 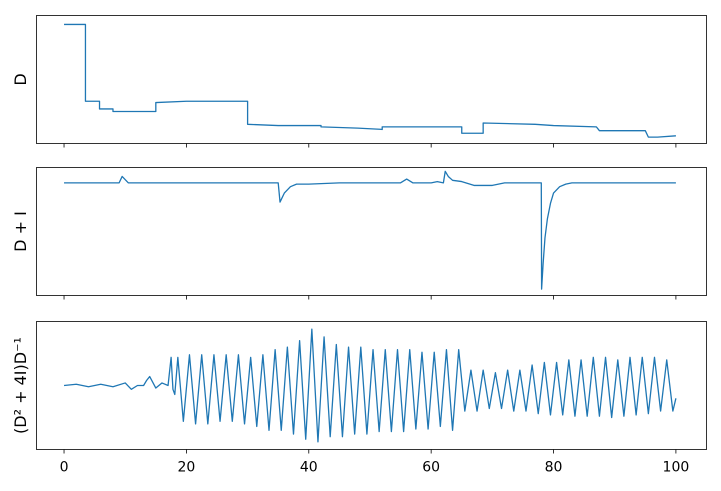 What do you see at coordinates (64, 468) in the screenshot?
I see `x-tick-label-0: 0` at bounding box center [64, 468].